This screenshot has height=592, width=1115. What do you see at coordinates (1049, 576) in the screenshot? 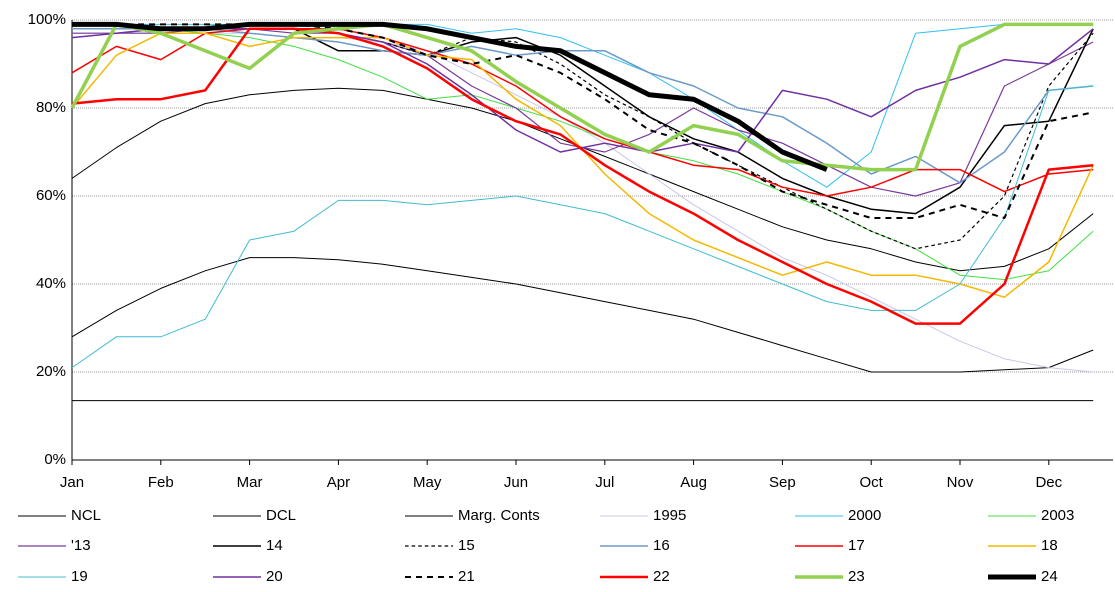
I see `legend-label: 24` at bounding box center [1049, 576].